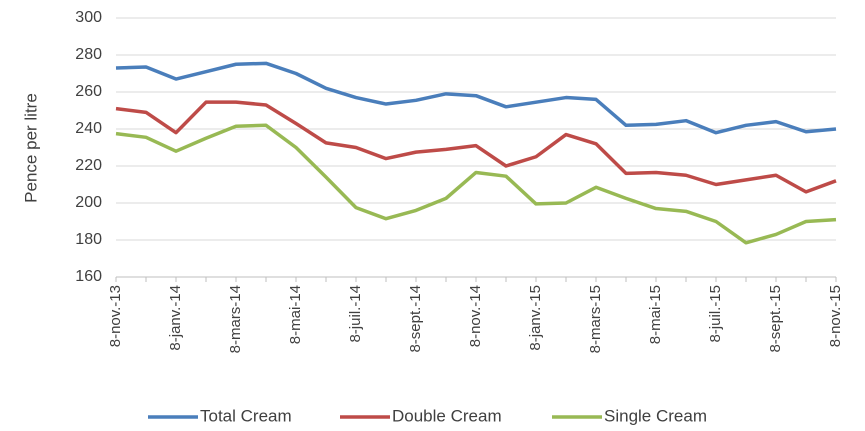  Describe the element at coordinates (246, 415) in the screenshot. I see `legend-label: Total Cream` at that location.